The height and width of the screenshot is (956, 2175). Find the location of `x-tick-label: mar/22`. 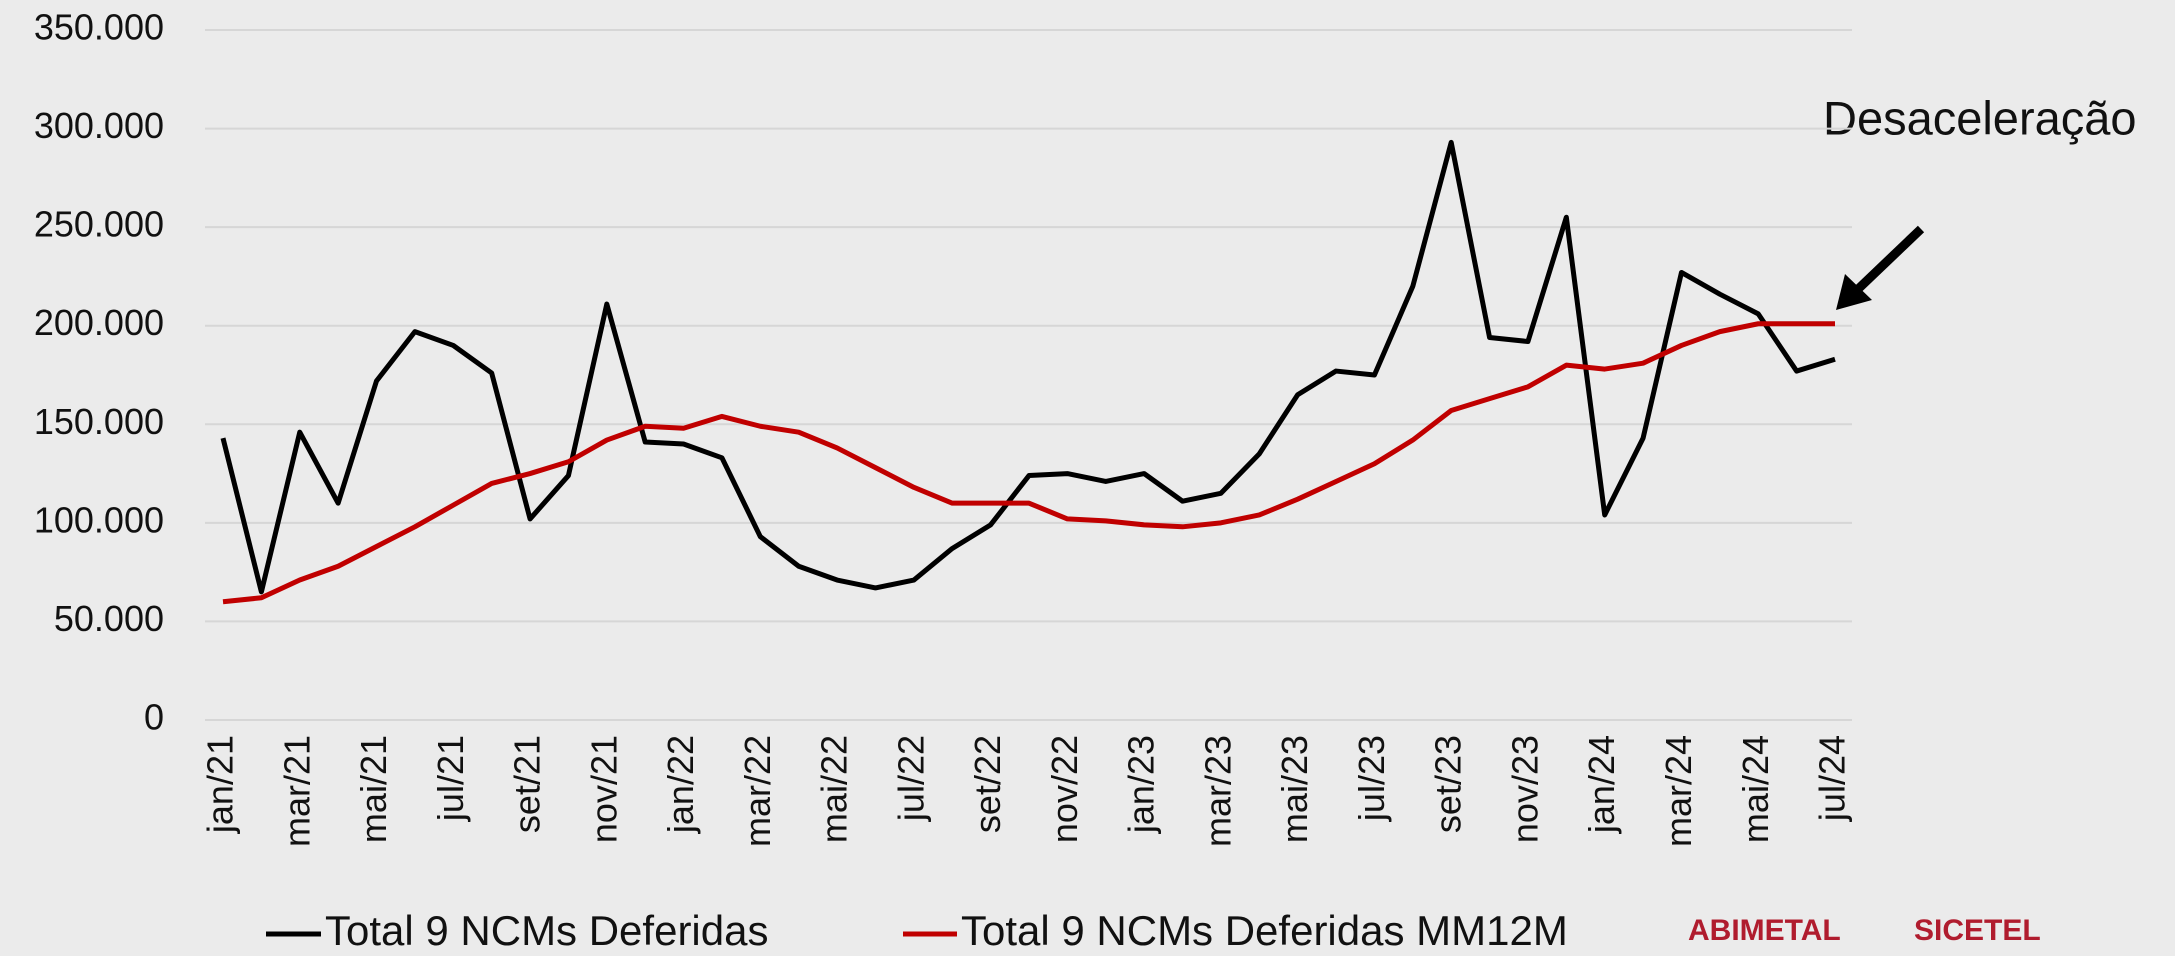

x-tick-label: mar/22 is located at coordinates (757, 791).